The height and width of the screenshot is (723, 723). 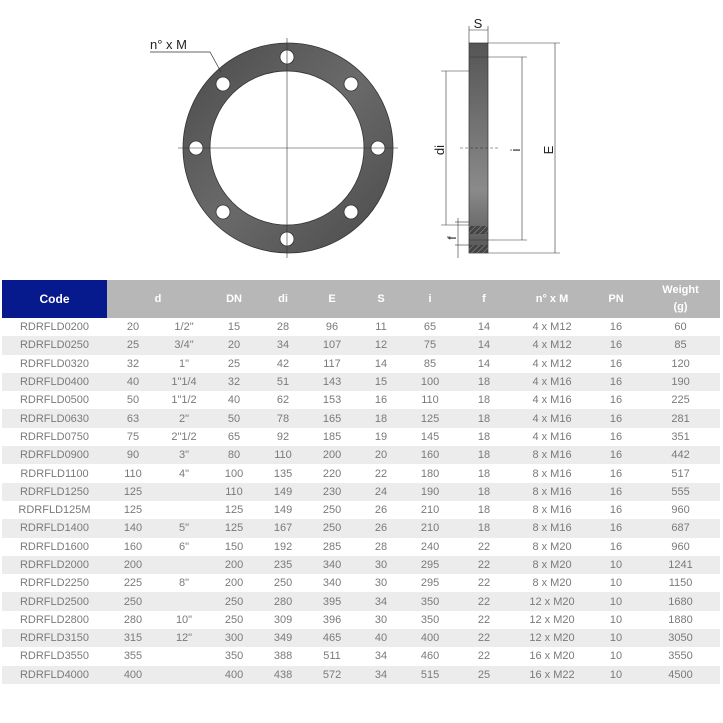 I want to click on cell-holes: 4 x M12, so click(x=552, y=345).